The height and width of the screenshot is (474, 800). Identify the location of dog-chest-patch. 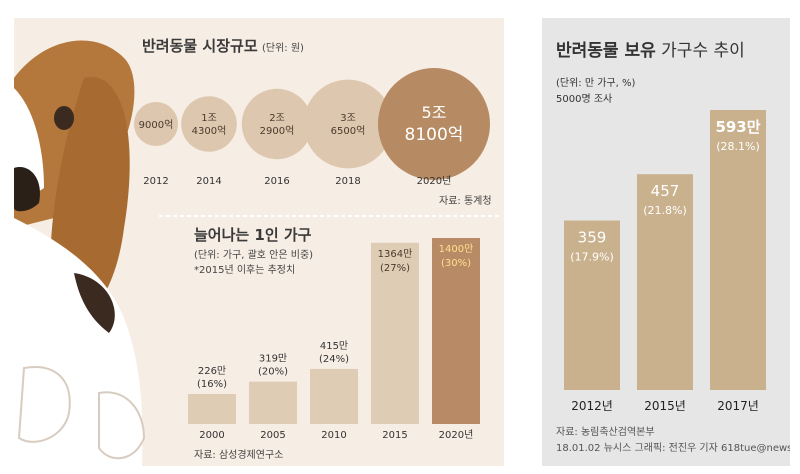
(94, 303).